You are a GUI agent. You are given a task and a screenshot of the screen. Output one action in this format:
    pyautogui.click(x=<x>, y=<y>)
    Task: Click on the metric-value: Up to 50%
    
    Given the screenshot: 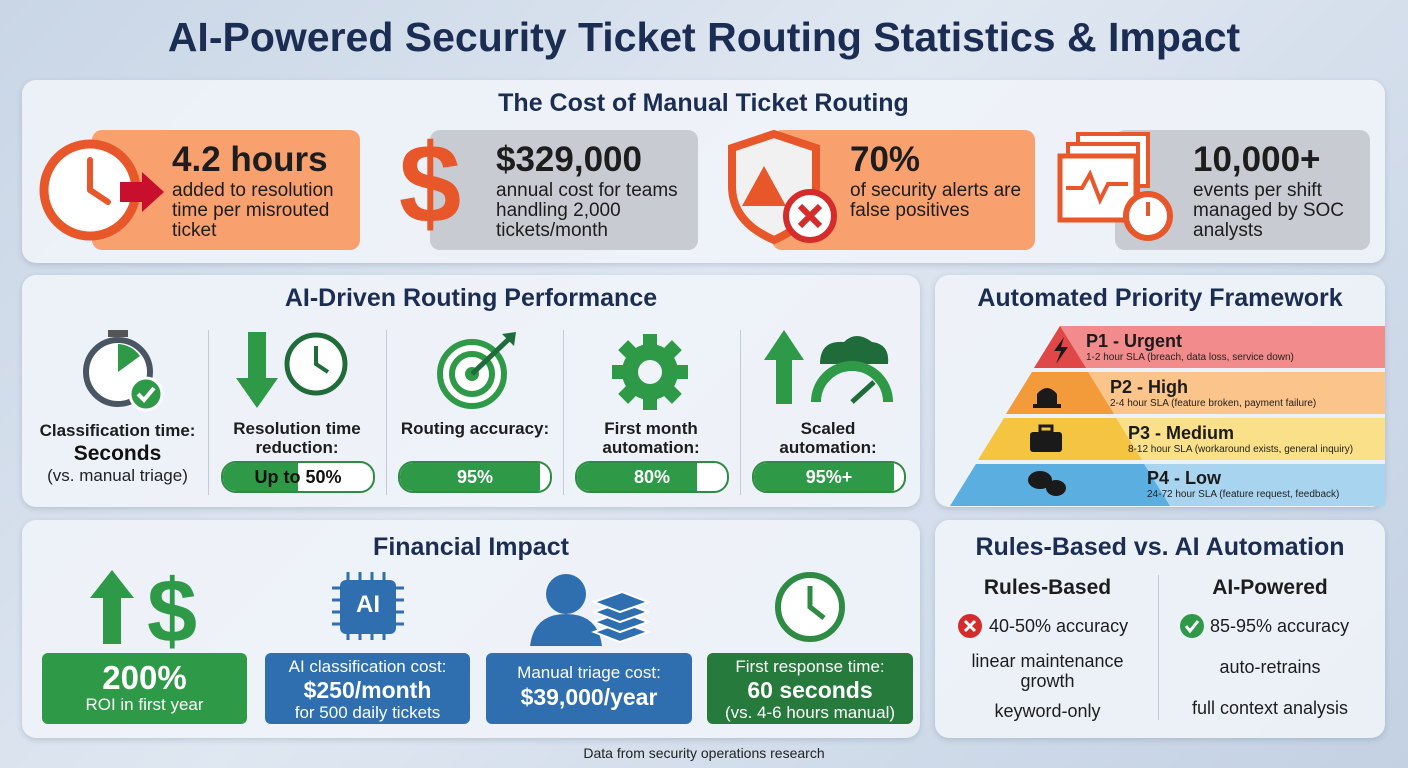 What is the action you would take?
    pyautogui.click(x=298, y=477)
    